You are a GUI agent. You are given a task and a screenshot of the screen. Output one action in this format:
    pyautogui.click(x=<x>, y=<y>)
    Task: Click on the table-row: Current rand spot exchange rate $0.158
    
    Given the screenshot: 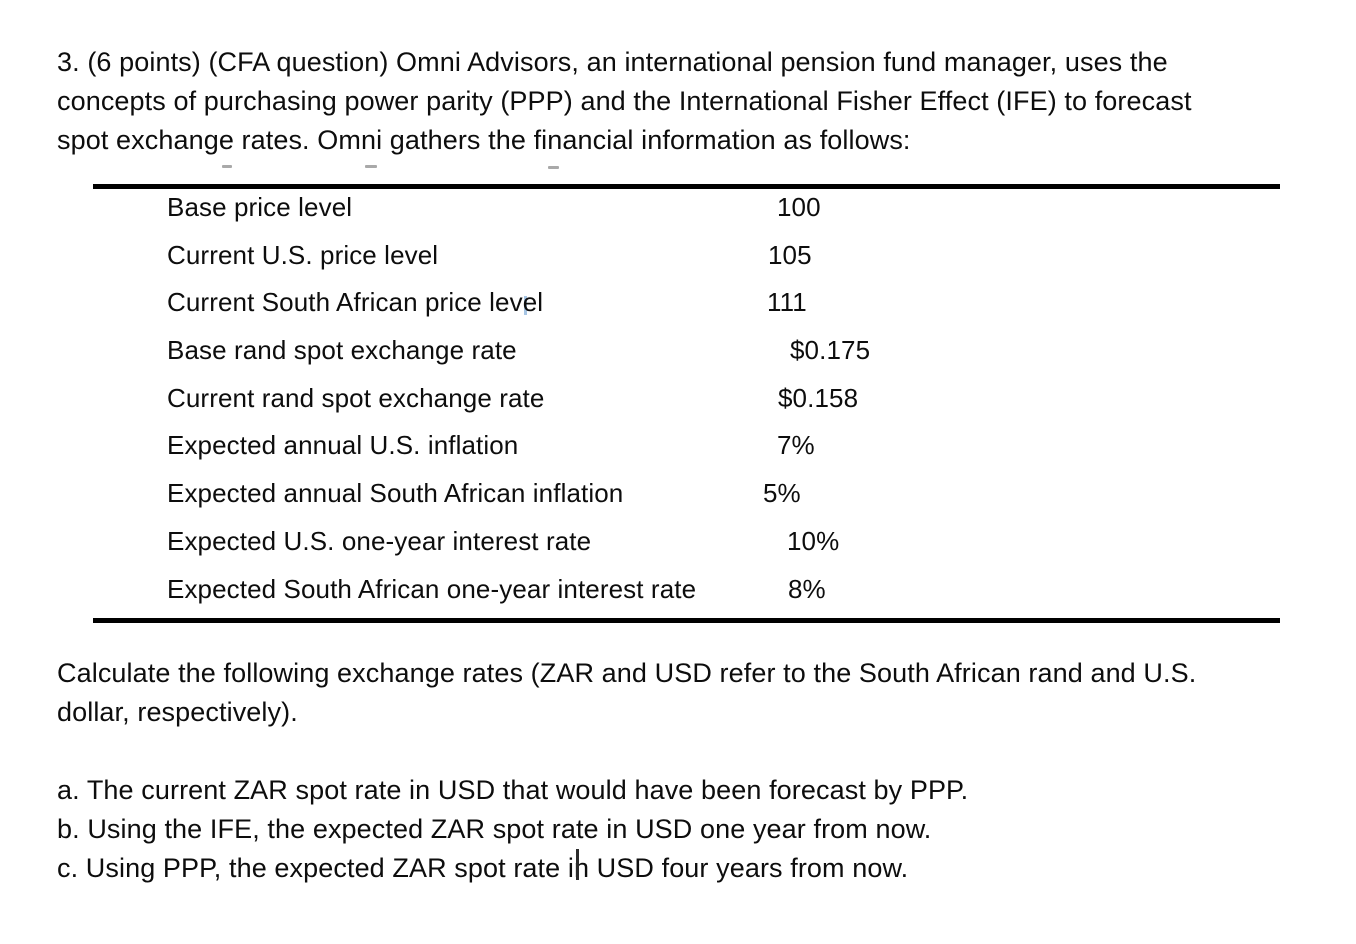 What is the action you would take?
    pyautogui.click(x=686, y=404)
    